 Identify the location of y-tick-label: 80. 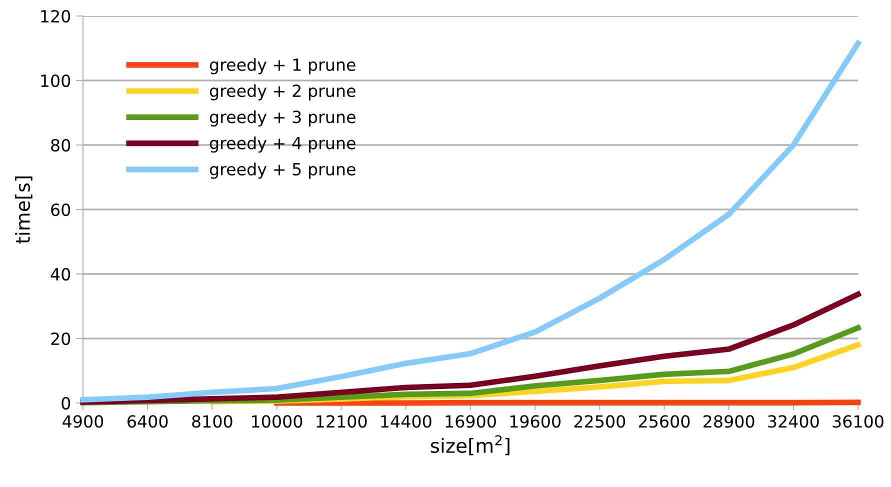
(60, 145).